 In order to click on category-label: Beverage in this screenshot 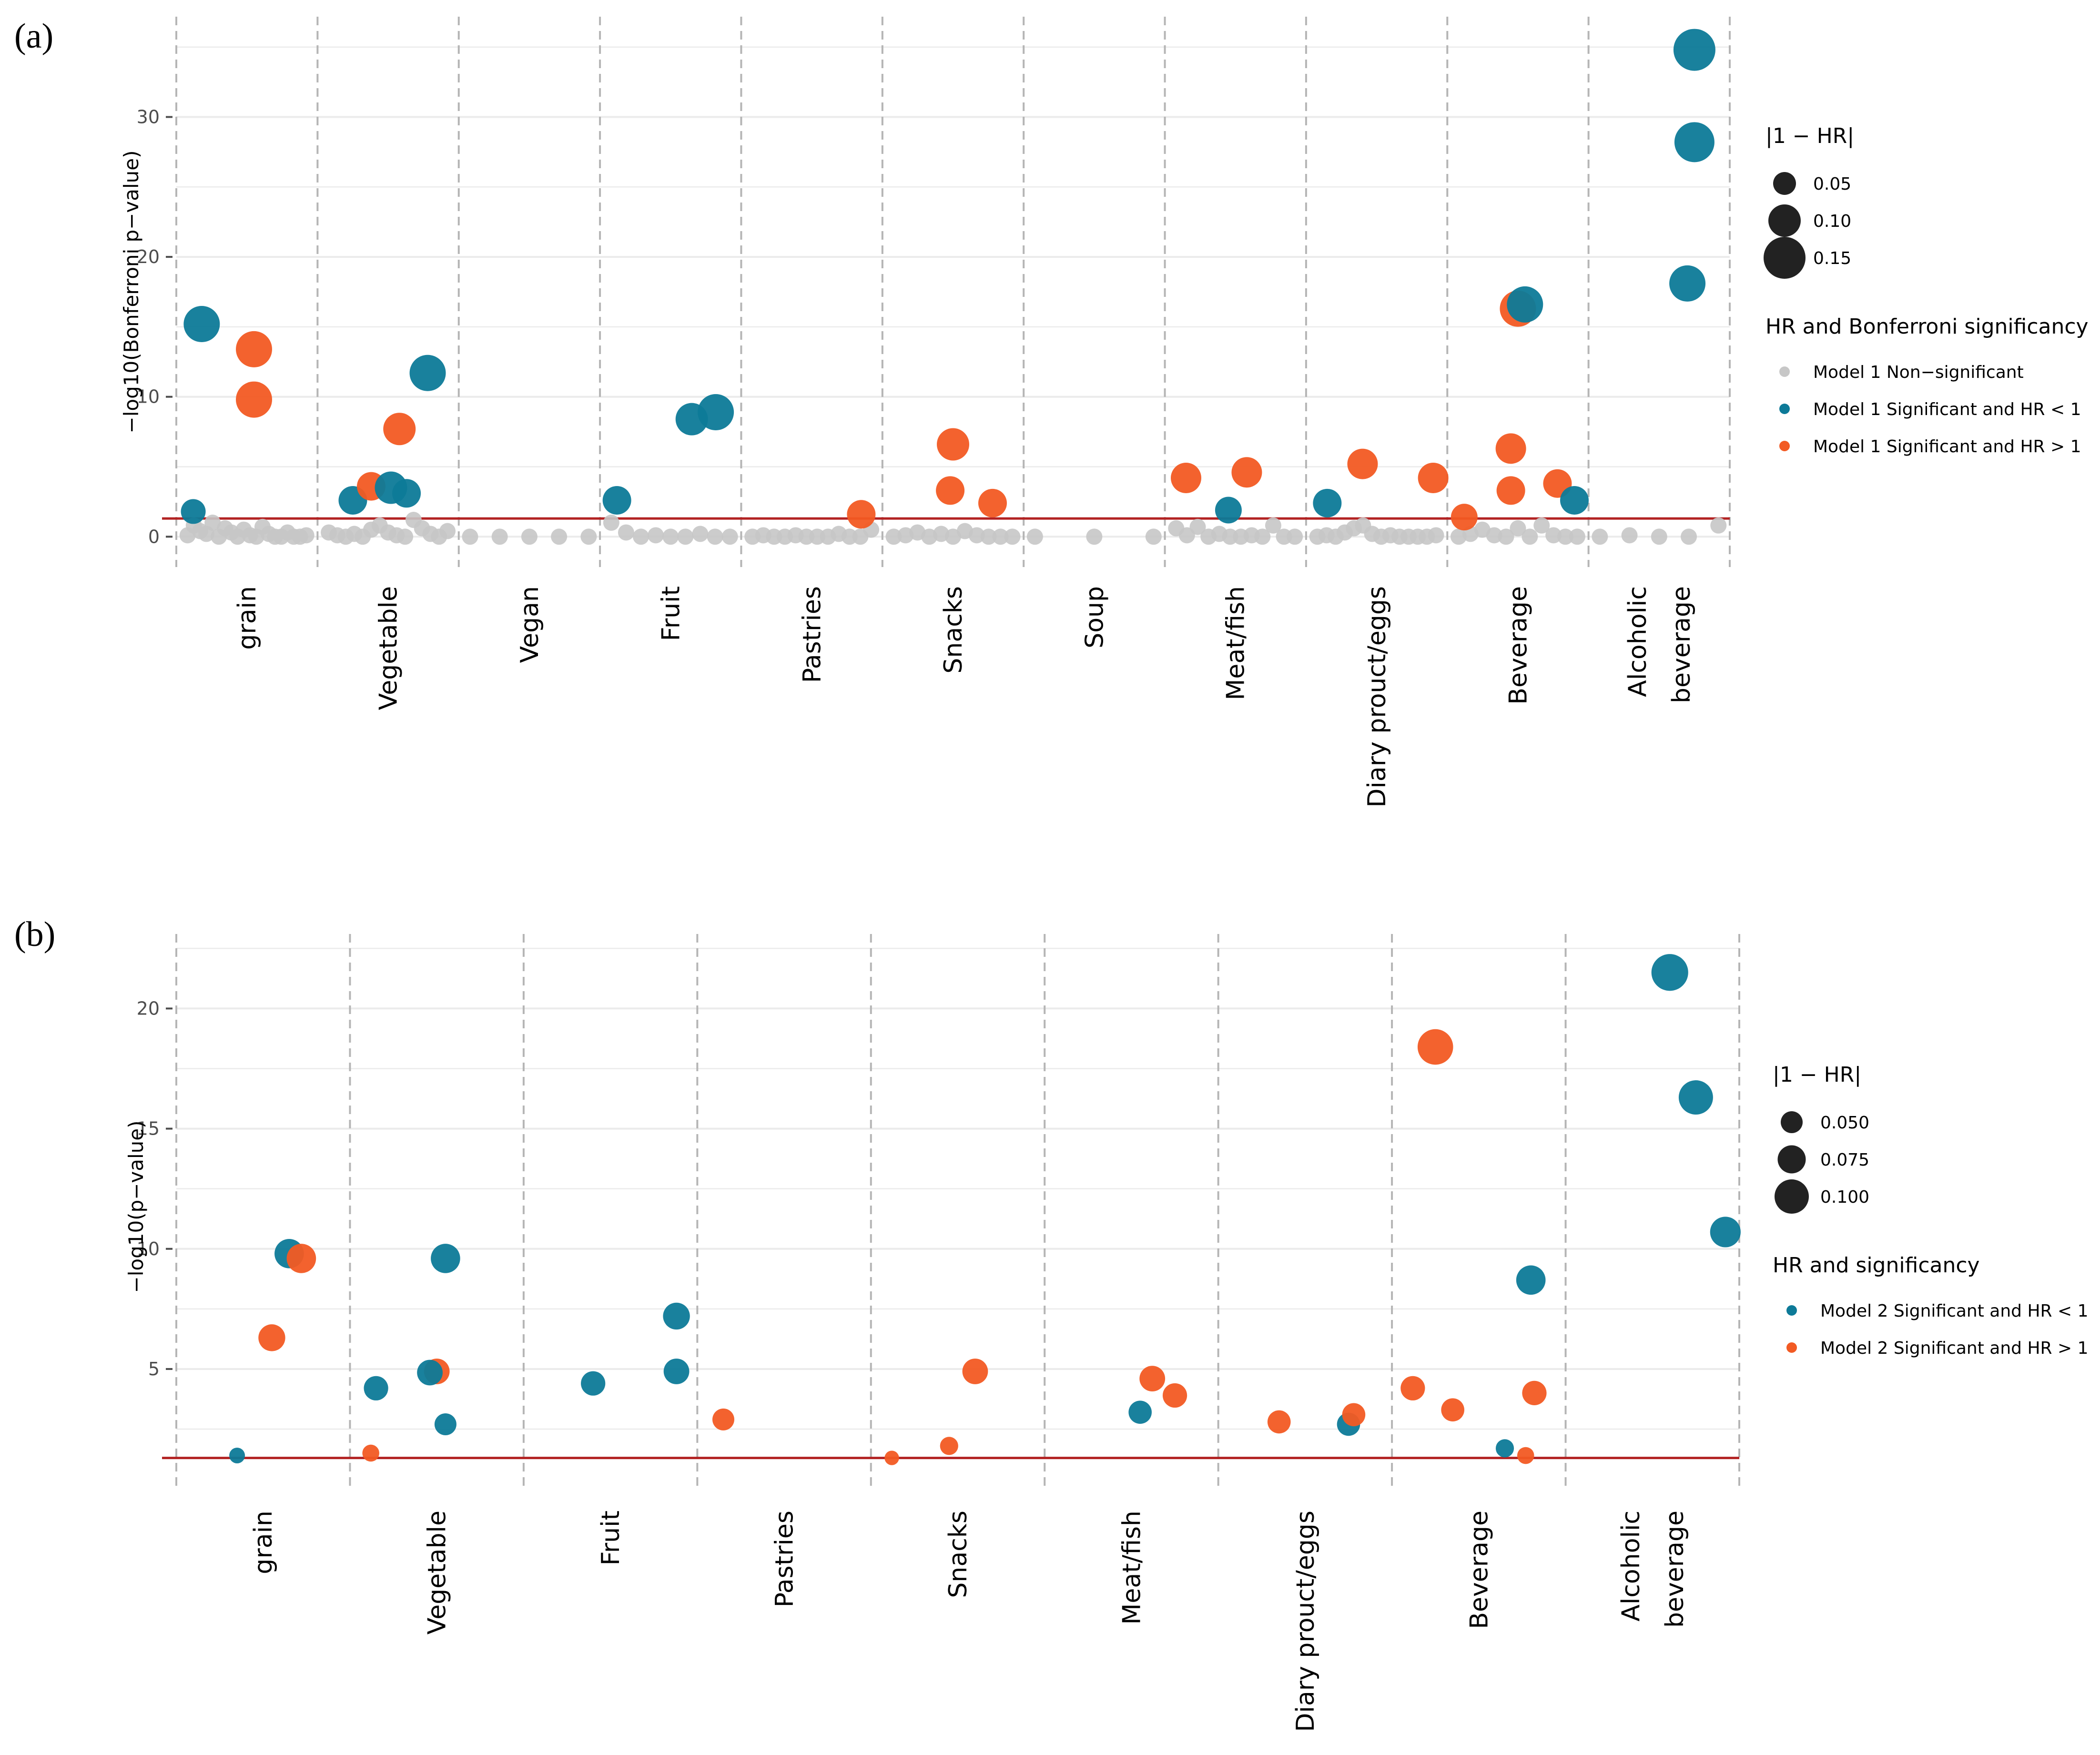, I will do `click(1479, 1570)`.